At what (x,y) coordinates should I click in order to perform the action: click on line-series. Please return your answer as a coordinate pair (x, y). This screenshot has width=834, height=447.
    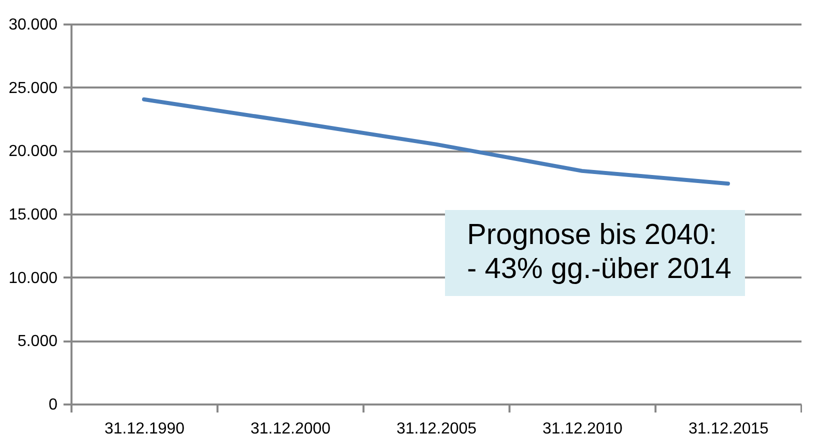
    Looking at the image, I should click on (436, 141).